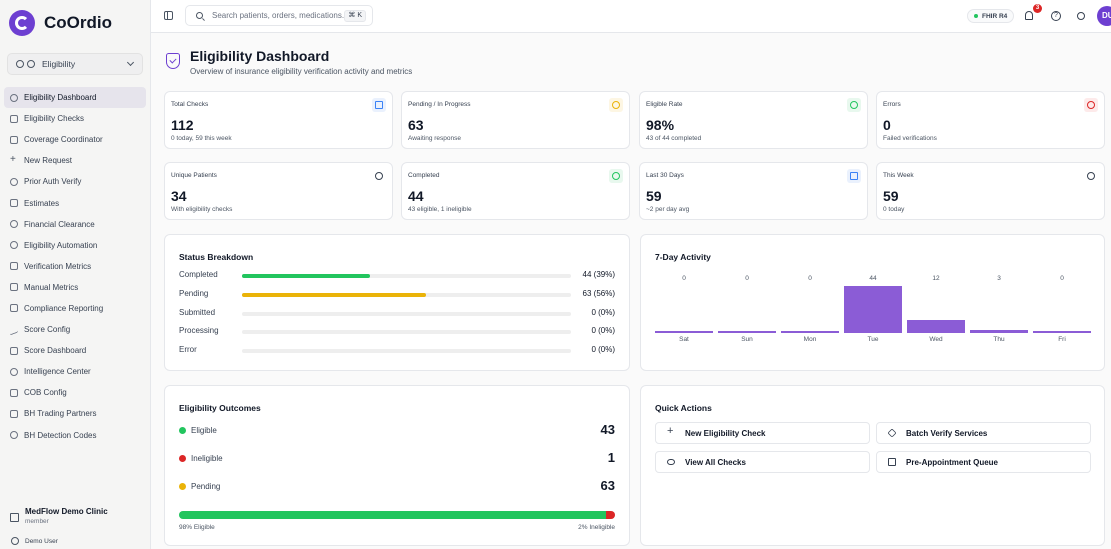  Describe the element at coordinates (75, 435) in the screenshot. I see `sidebar-item-bh-detection-codes: BH Detection Codes` at that location.